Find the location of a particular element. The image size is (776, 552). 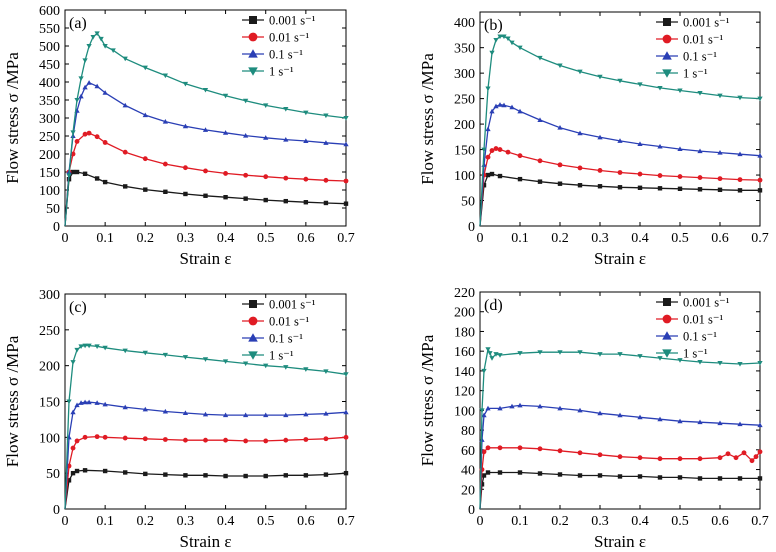

series-1-c is located at coordinates (206, 426).